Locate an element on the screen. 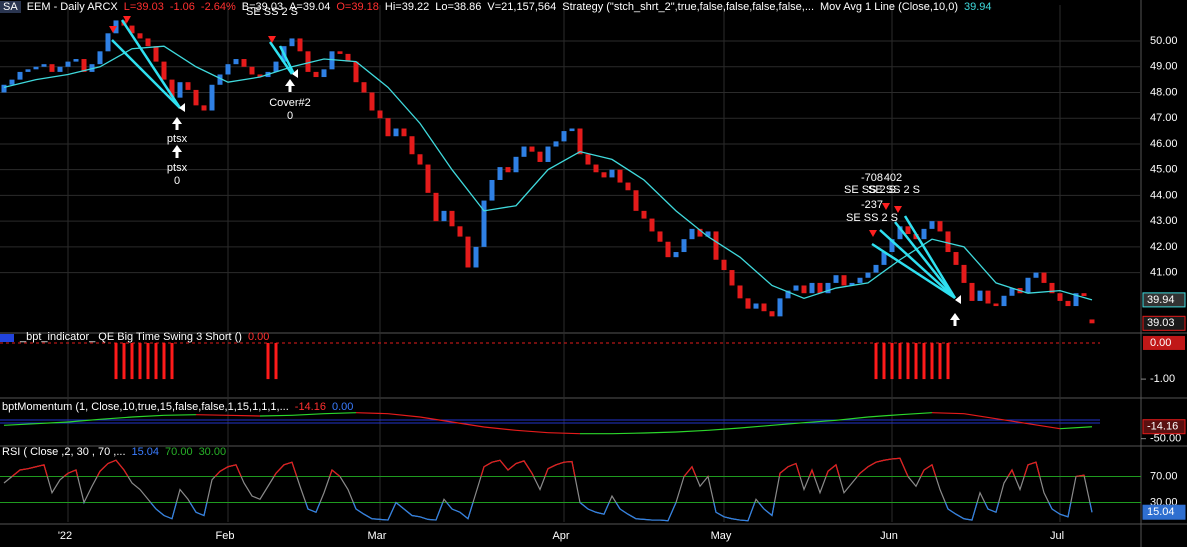 This screenshot has height=547, width=1187. value-box-label: 39.03 is located at coordinates (1161, 323).